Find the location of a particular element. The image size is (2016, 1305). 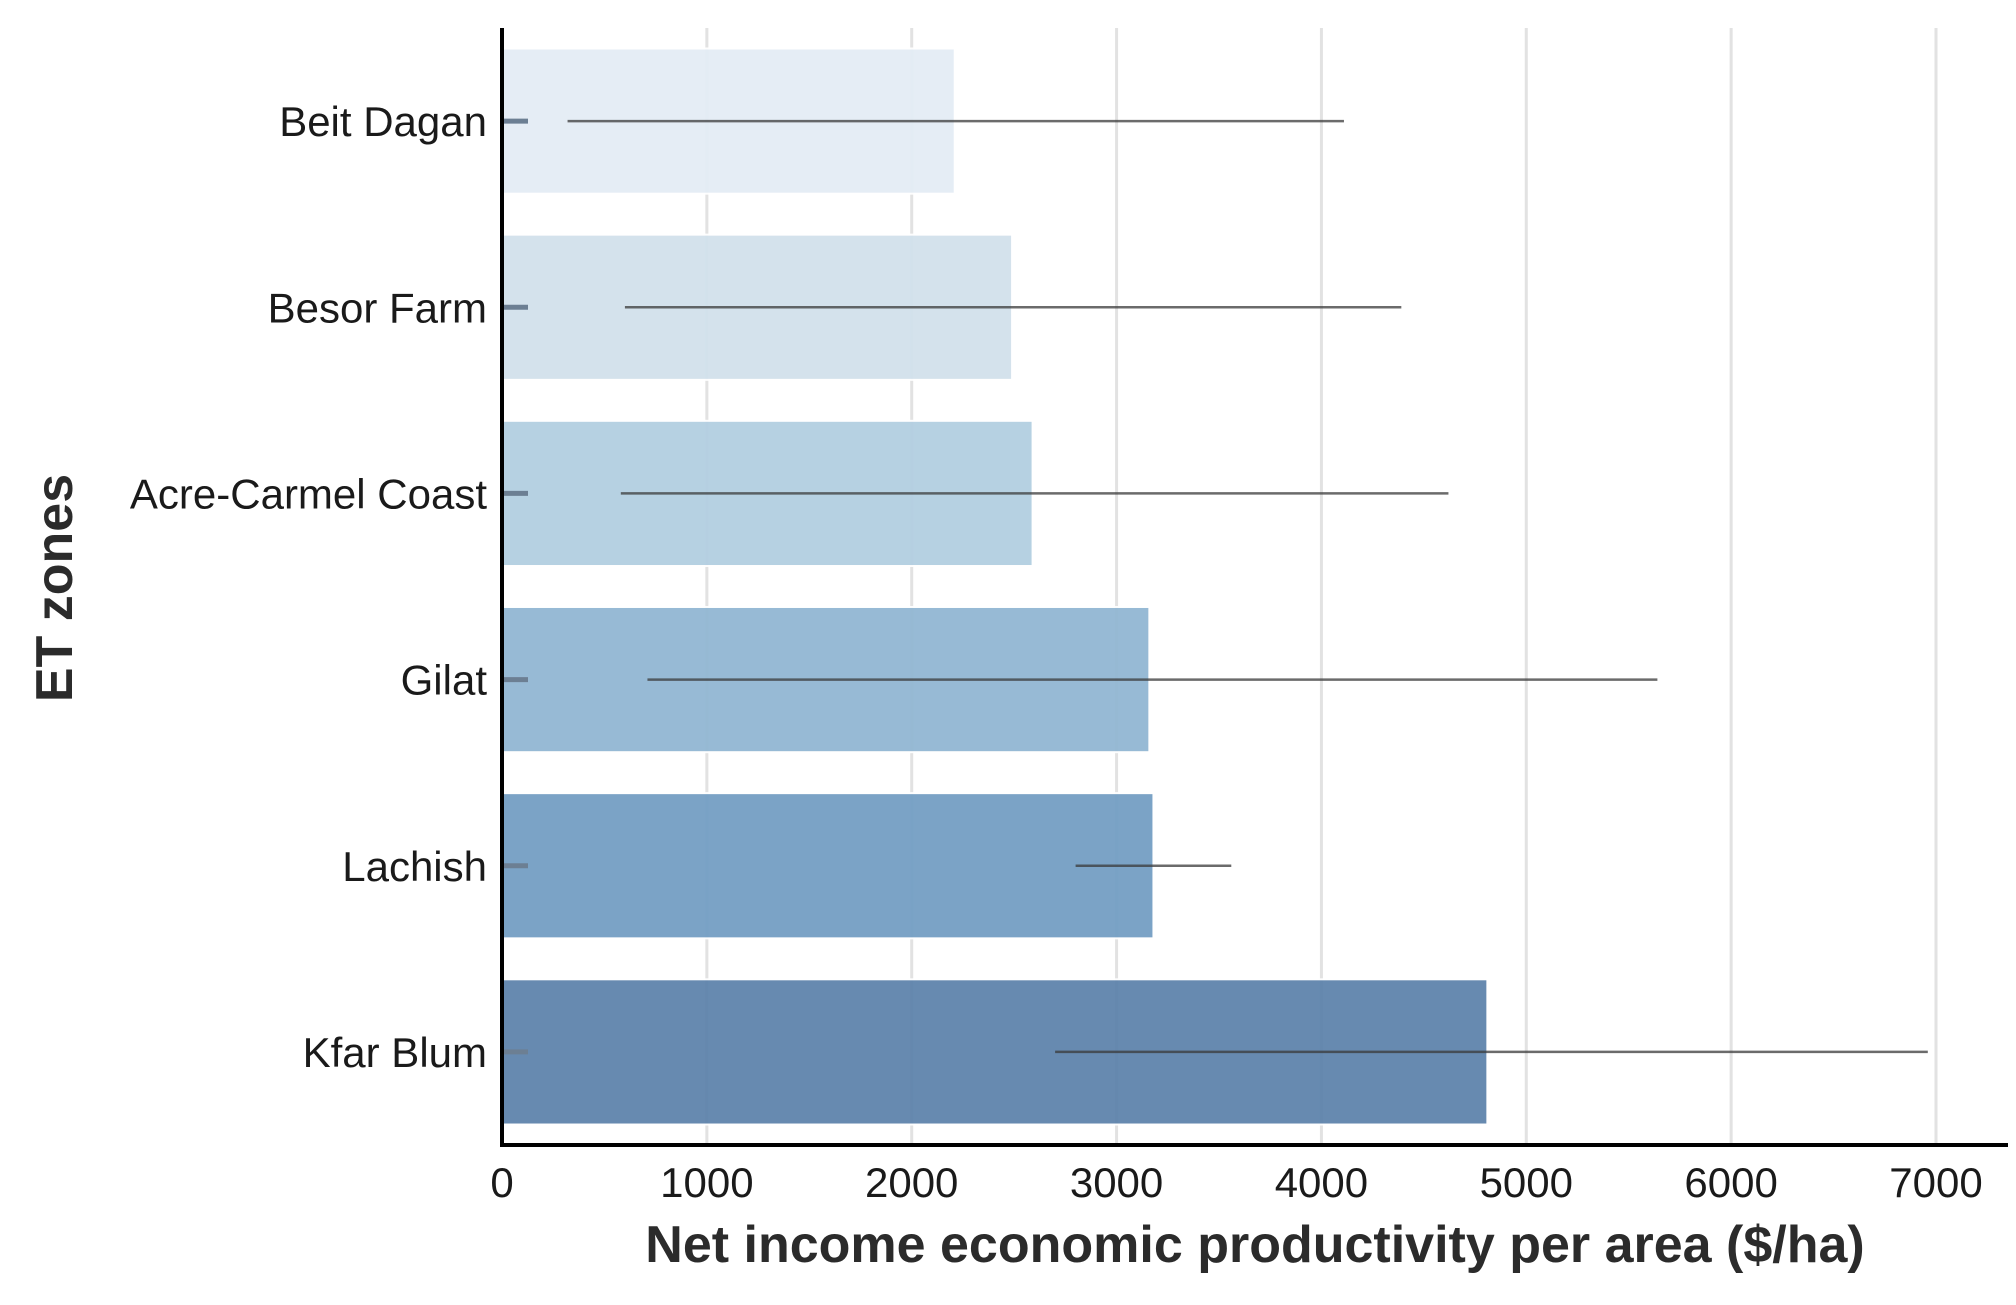

x-tick-label: 7000 is located at coordinates (1935, 1182).